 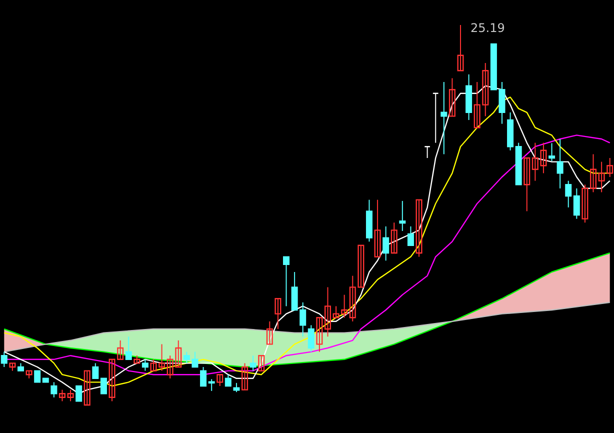 I want to click on annotation: 25.19, so click(x=487, y=28).